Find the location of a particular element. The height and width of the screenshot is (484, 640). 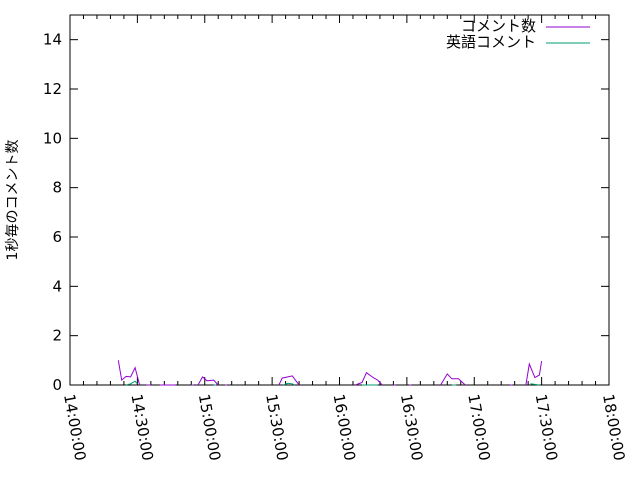

legend: コメント数 英語コメント is located at coordinates (518, 34).